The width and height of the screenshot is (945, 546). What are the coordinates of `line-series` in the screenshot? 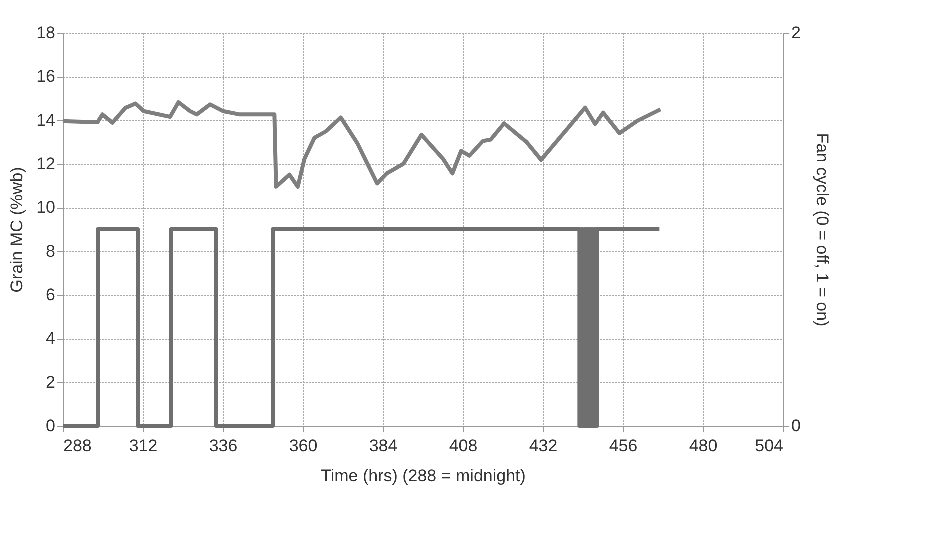 It's located at (362, 144).